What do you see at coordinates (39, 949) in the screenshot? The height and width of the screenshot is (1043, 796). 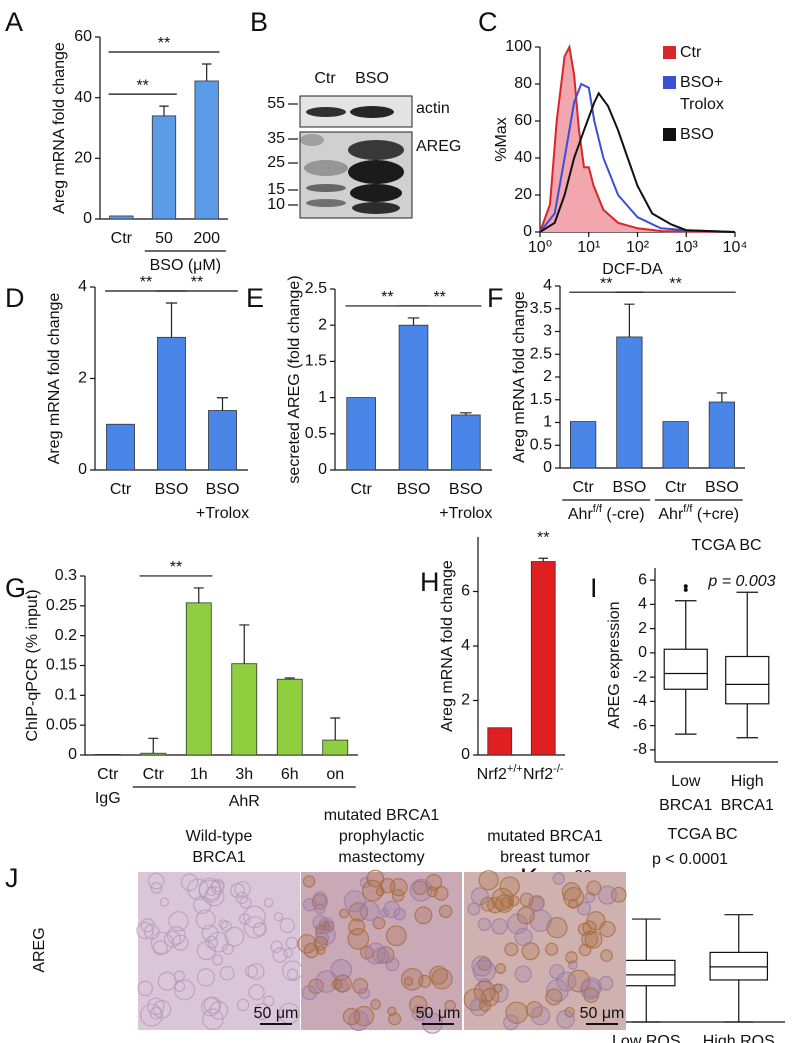 I see `row-label: AREG` at bounding box center [39, 949].